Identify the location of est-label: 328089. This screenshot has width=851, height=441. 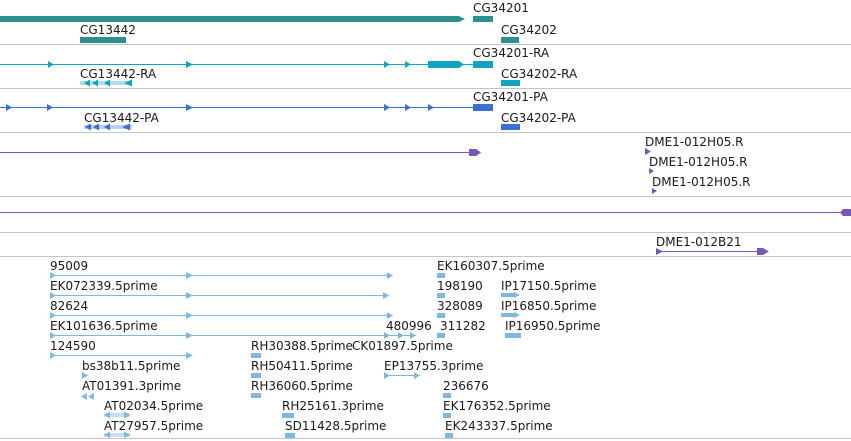
(460, 306).